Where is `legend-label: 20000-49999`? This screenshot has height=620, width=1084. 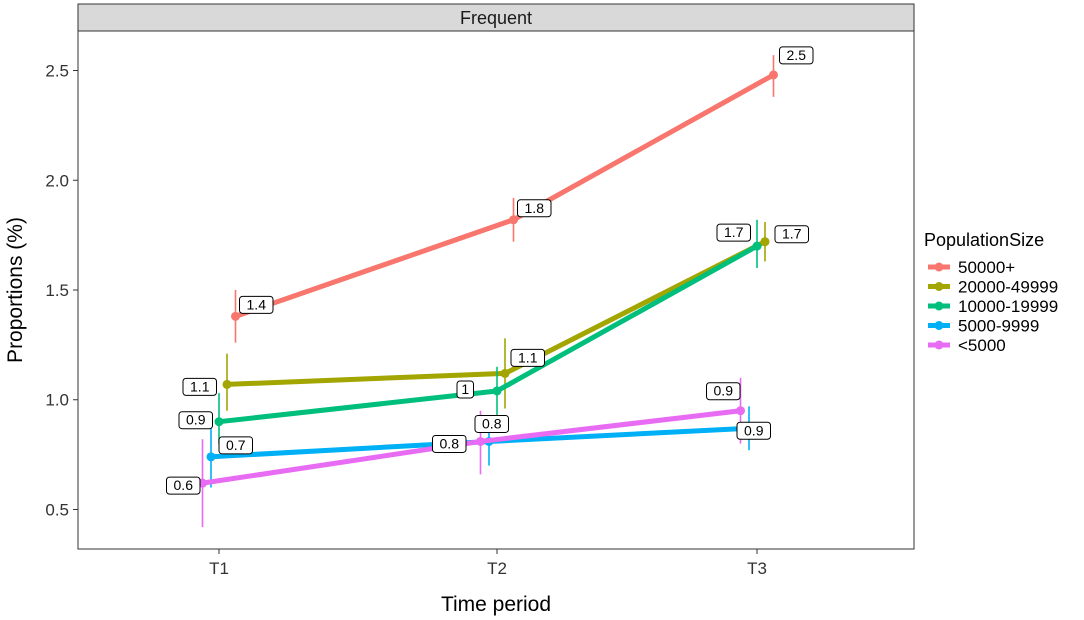
legend-label: 20000-49999 is located at coordinates (1008, 287).